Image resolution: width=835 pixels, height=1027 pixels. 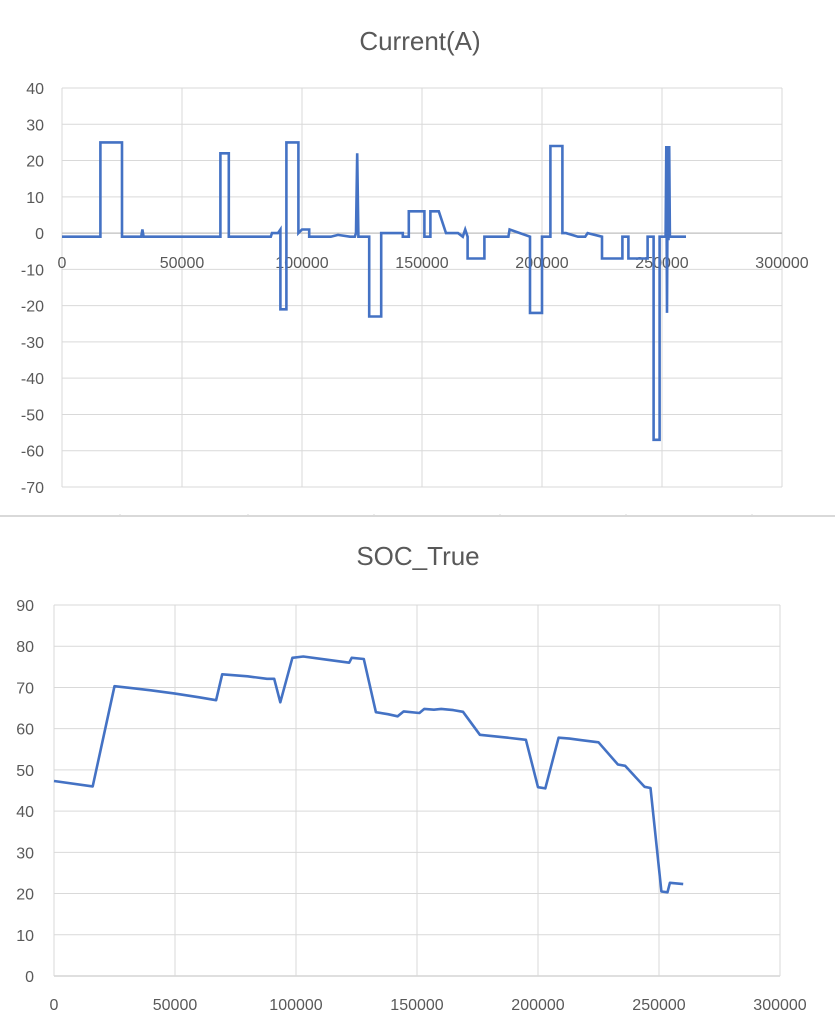 I want to click on panel-divider, so click(x=417, y=516).